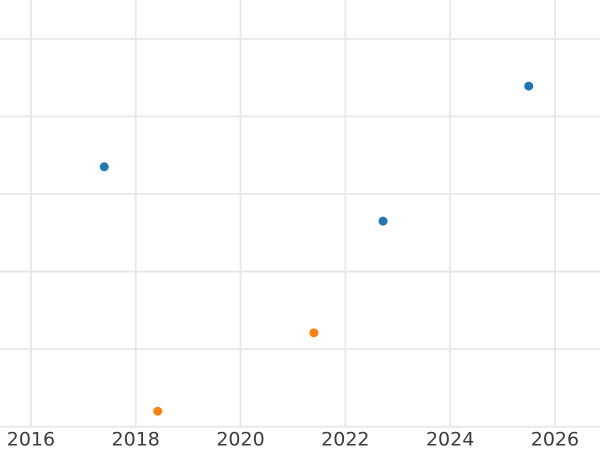 This screenshot has width=600, height=450. What do you see at coordinates (31, 439) in the screenshot?
I see `x-tick-label: 2016` at bounding box center [31, 439].